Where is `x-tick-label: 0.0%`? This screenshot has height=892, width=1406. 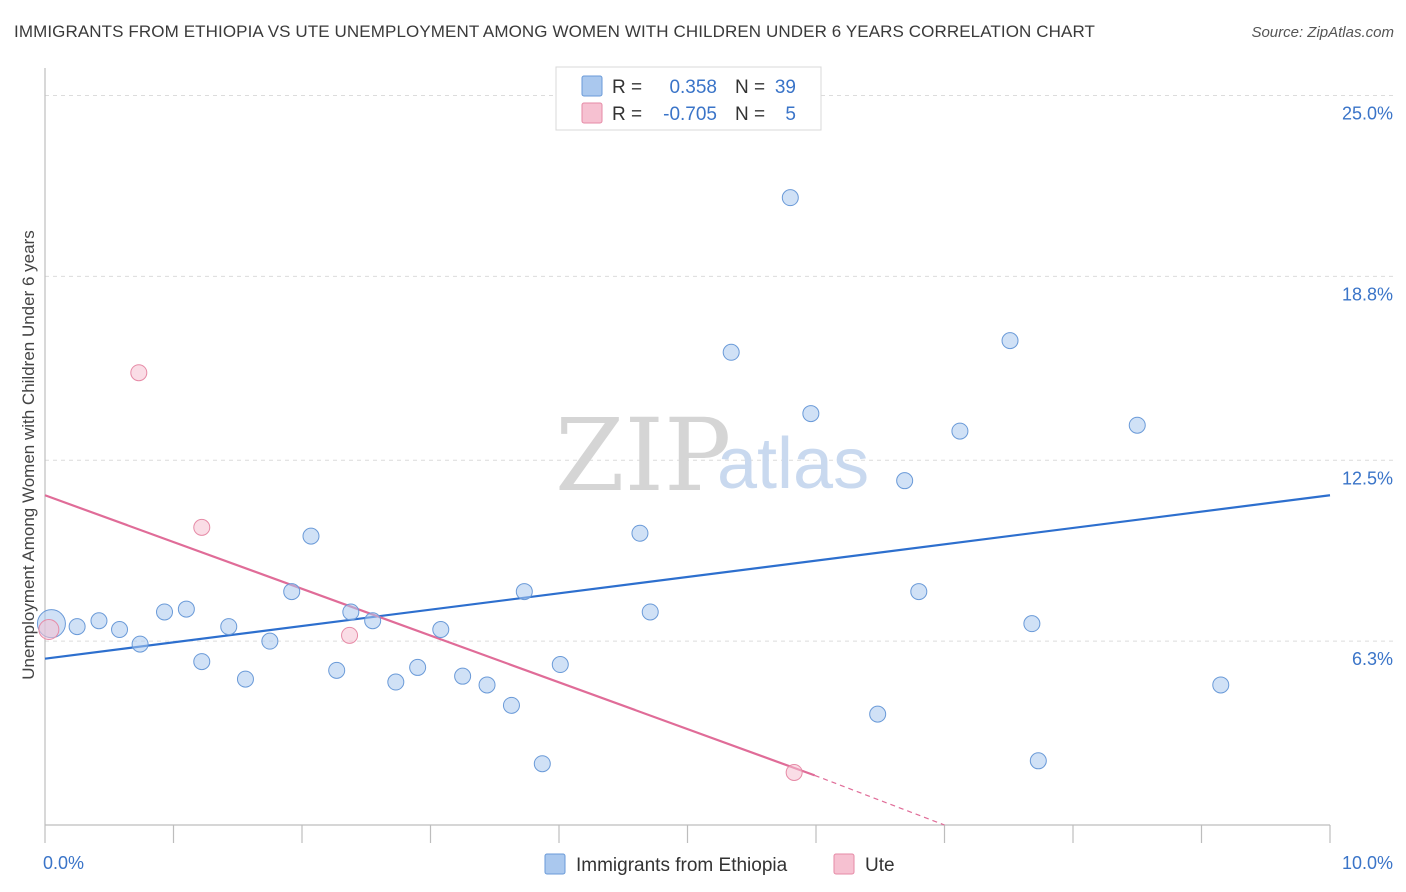
x-tick-label: 0.0% is located at coordinates (63, 863).